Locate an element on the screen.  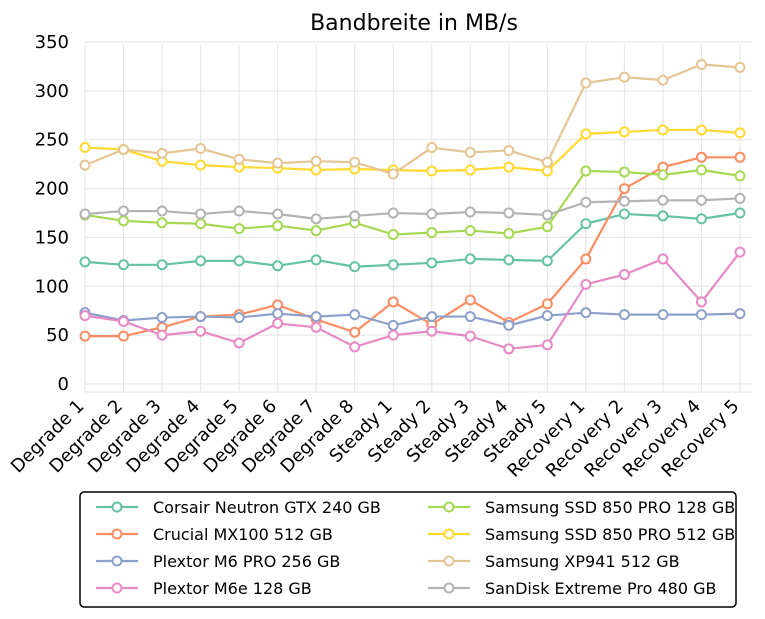
y-tick-label: 250 is located at coordinates (52, 140).